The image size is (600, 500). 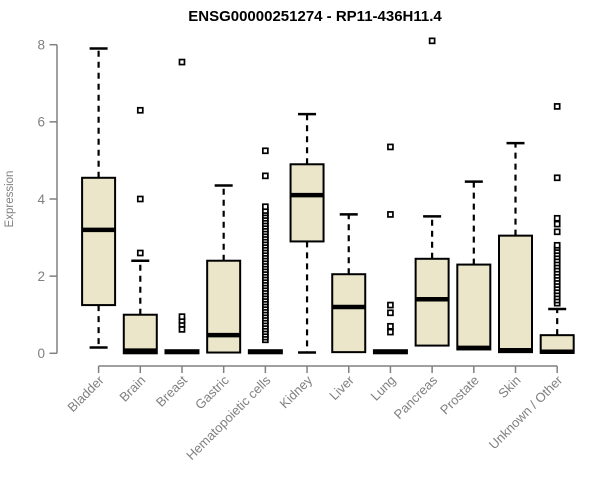 What do you see at coordinates (41, 276) in the screenshot?
I see `y-tick-label: 2` at bounding box center [41, 276].